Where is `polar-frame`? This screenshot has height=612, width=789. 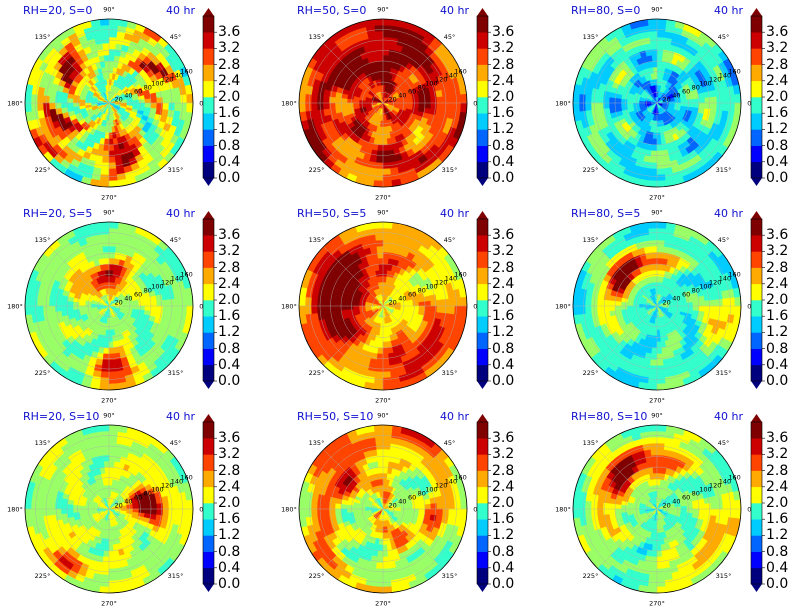 polar-frame is located at coordinates (109, 306).